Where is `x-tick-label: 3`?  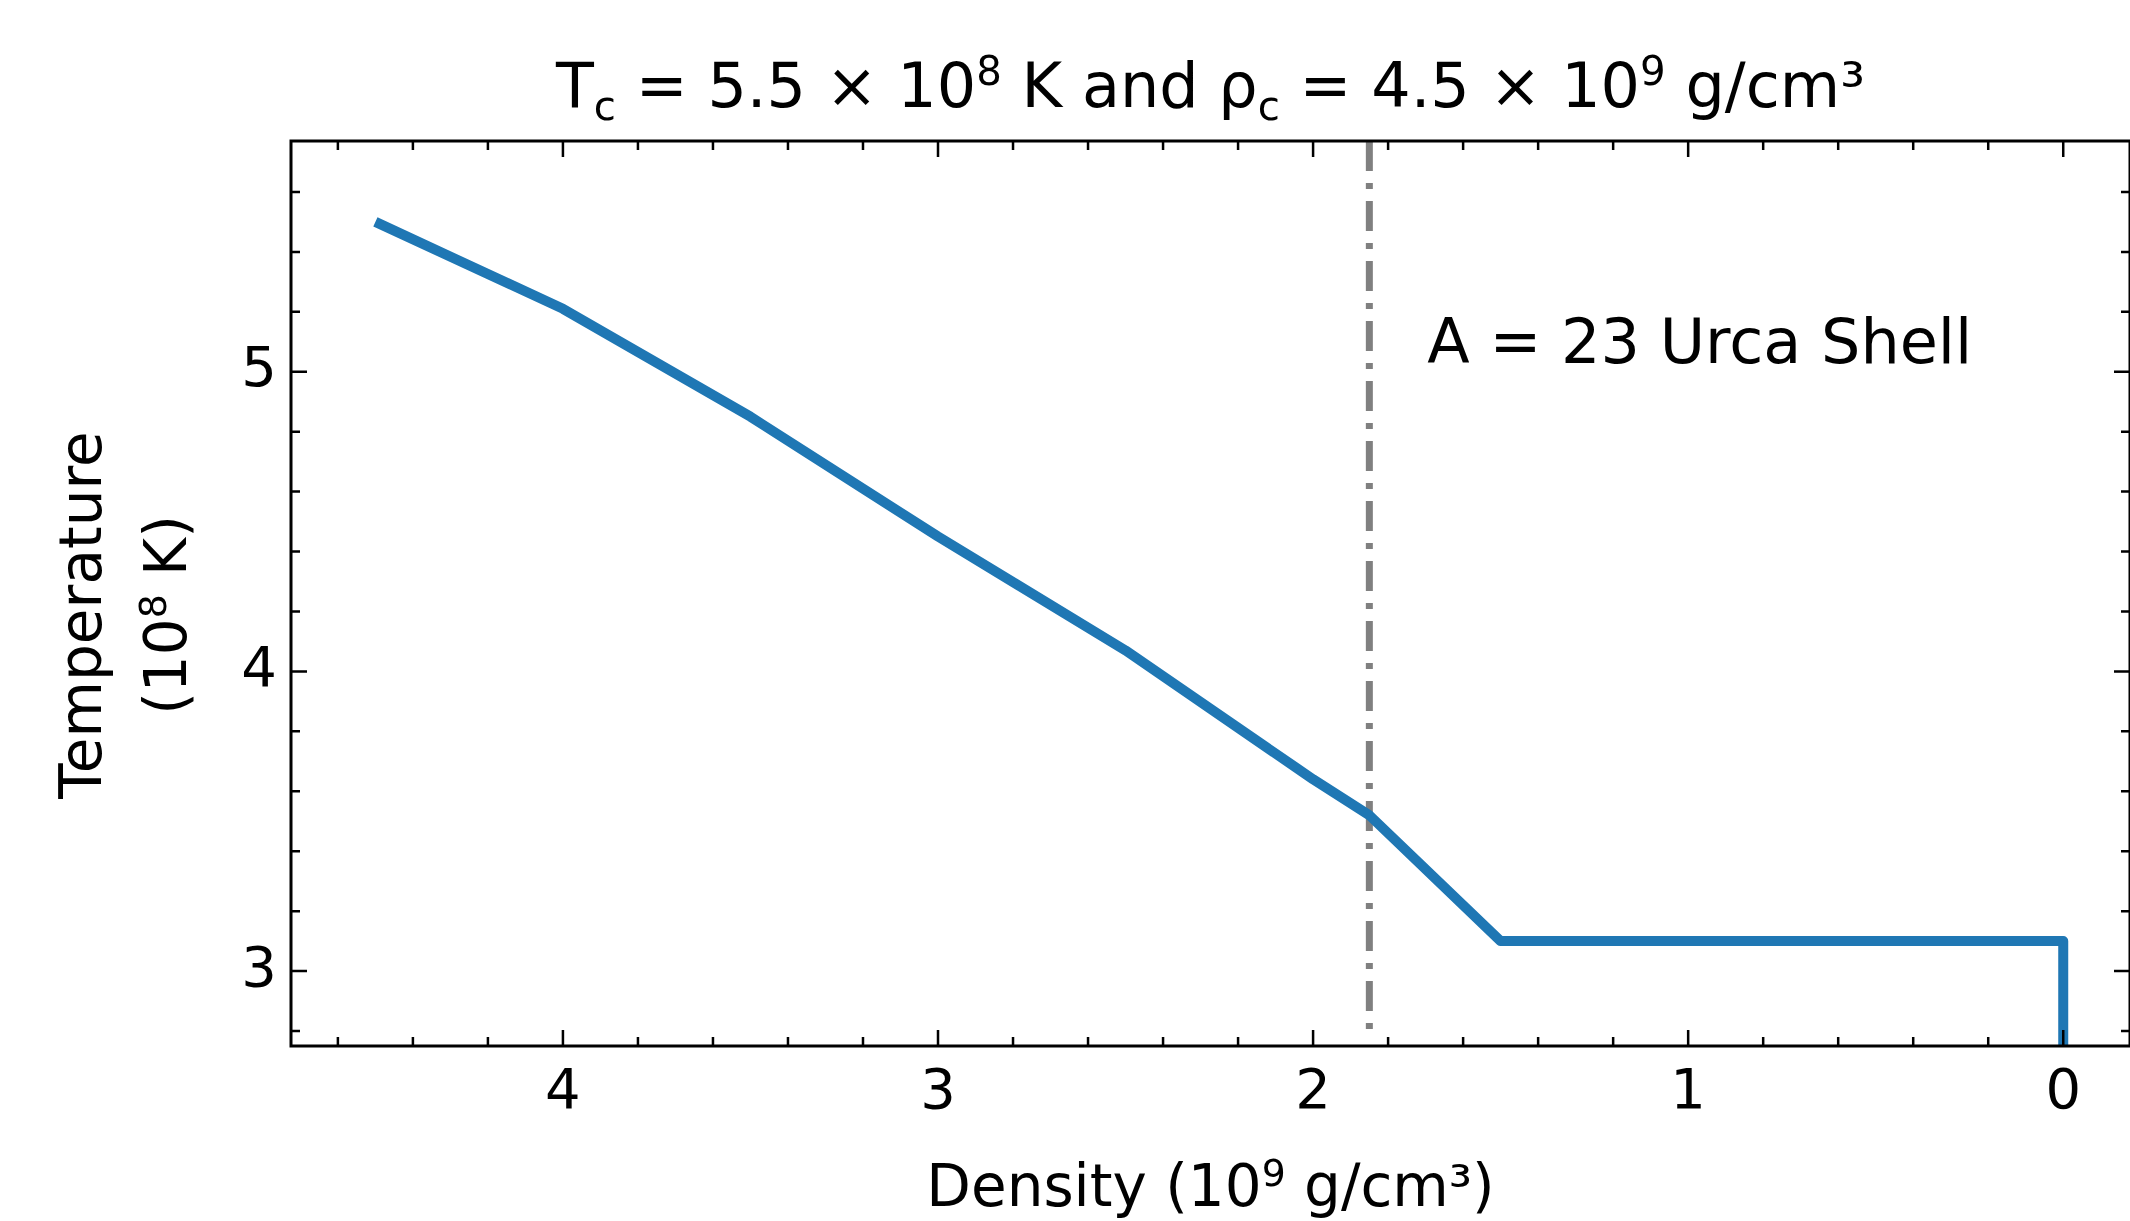
x-tick-label: 3 is located at coordinates (938, 1089).